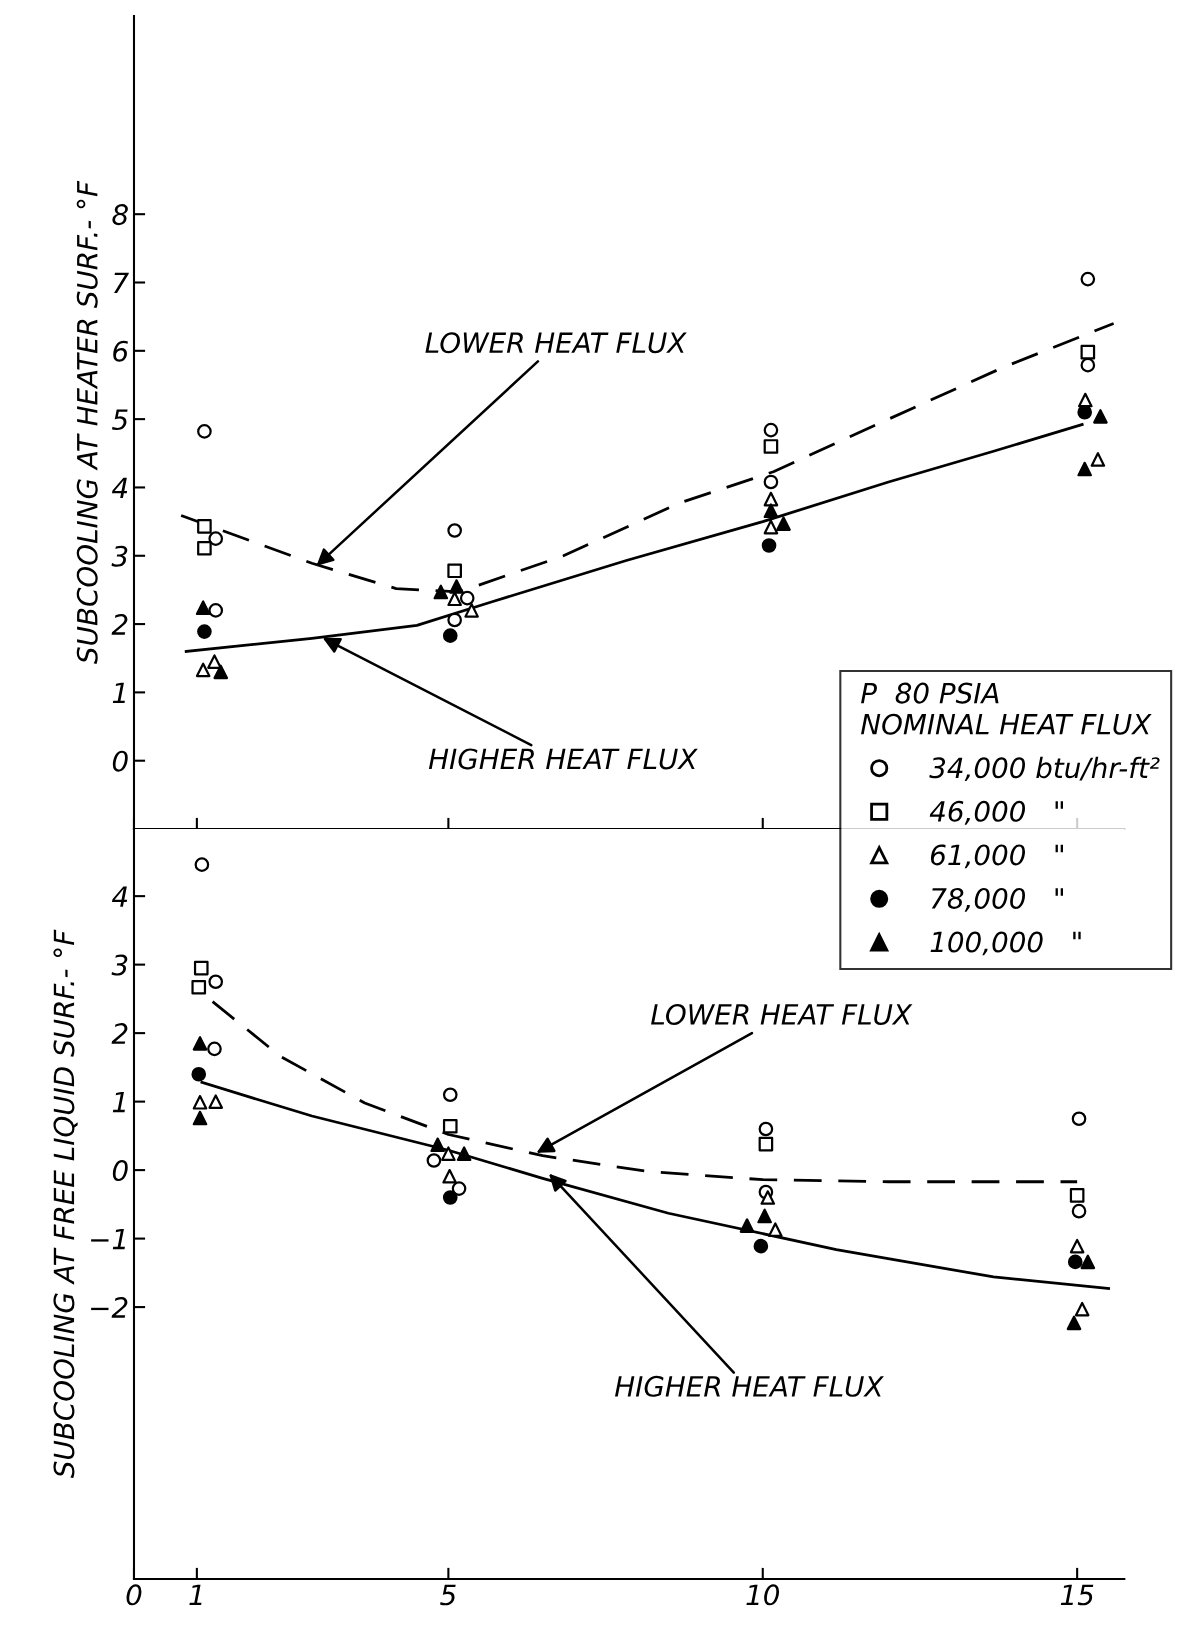 The height and width of the screenshot is (1640, 1191). What do you see at coordinates (108, 1239) in the screenshot?
I see `y-tick-label: −1` at bounding box center [108, 1239].